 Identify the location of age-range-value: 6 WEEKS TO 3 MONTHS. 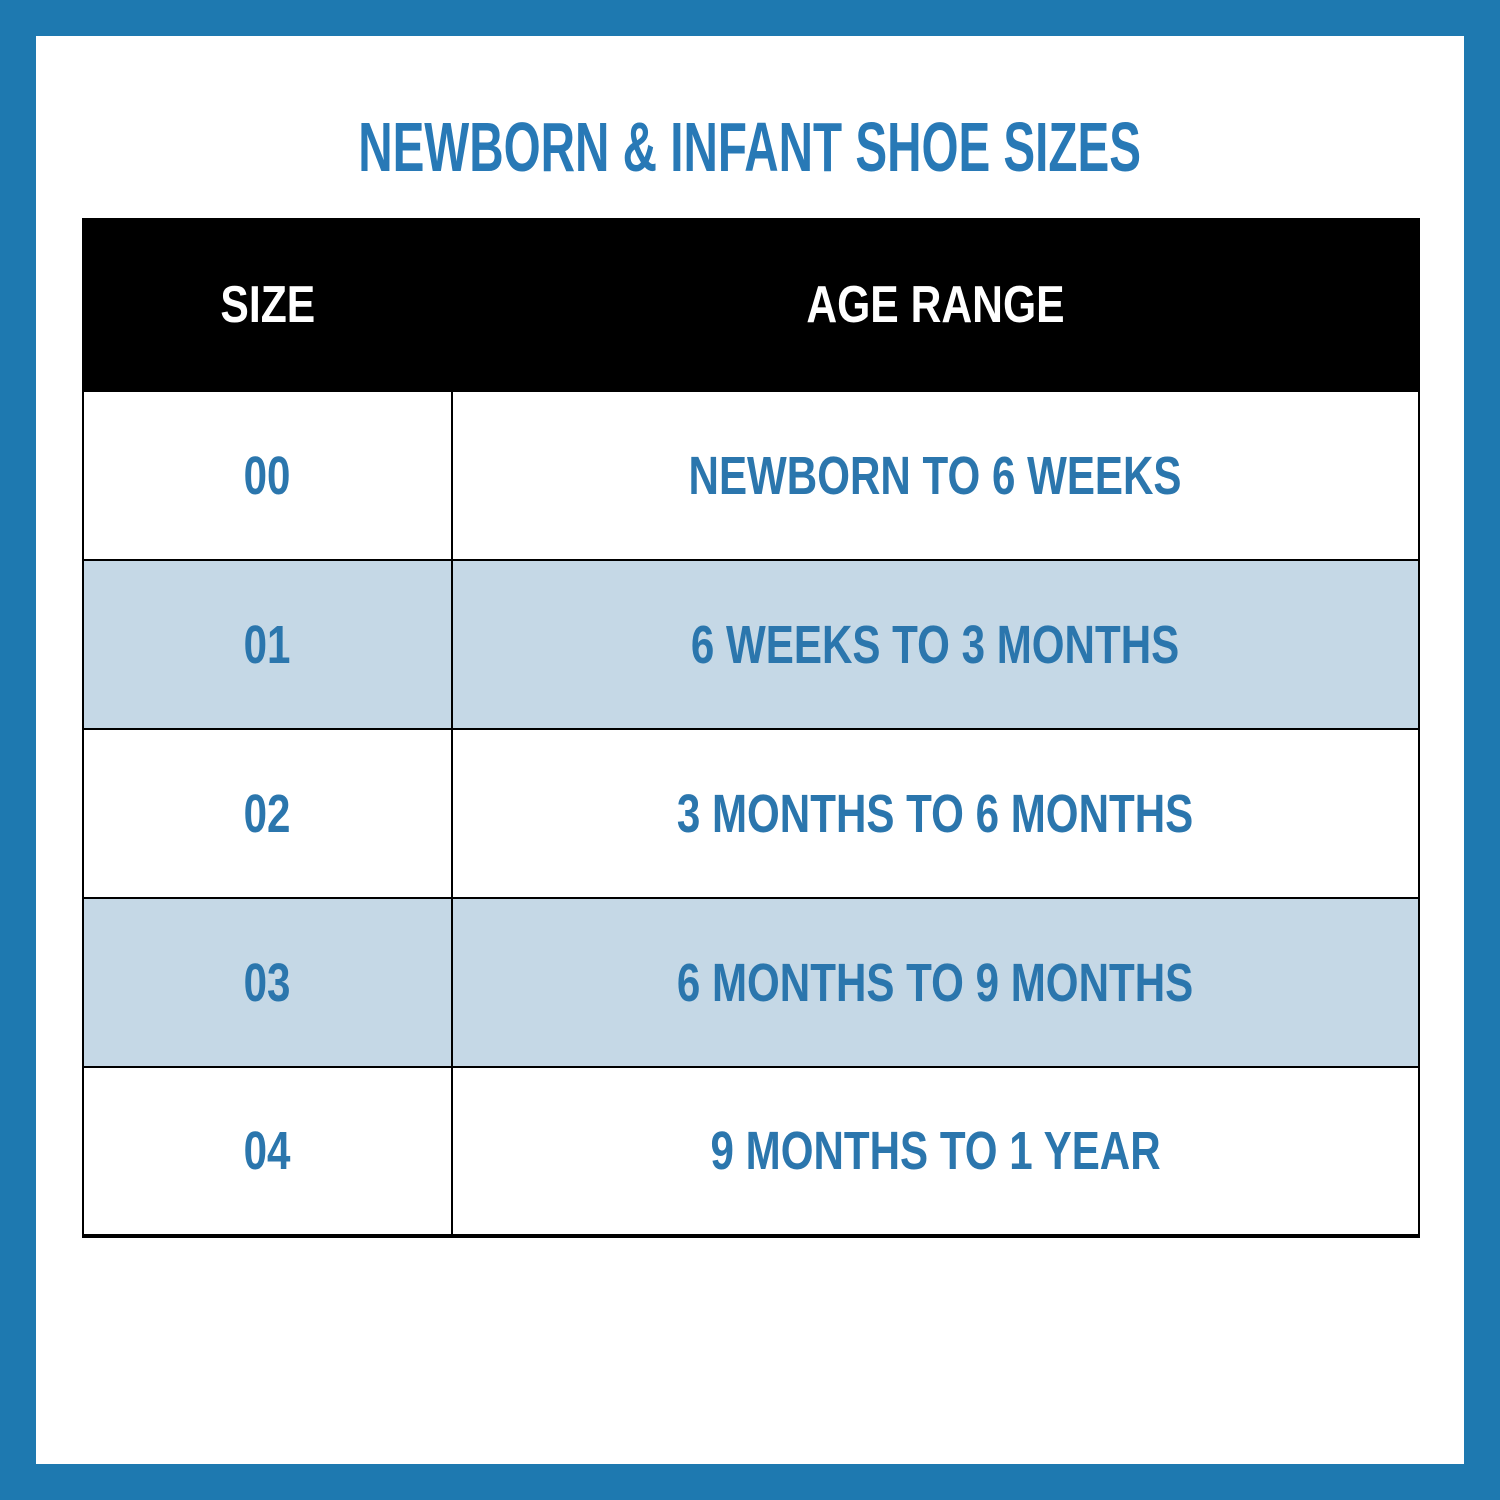
(935, 644).